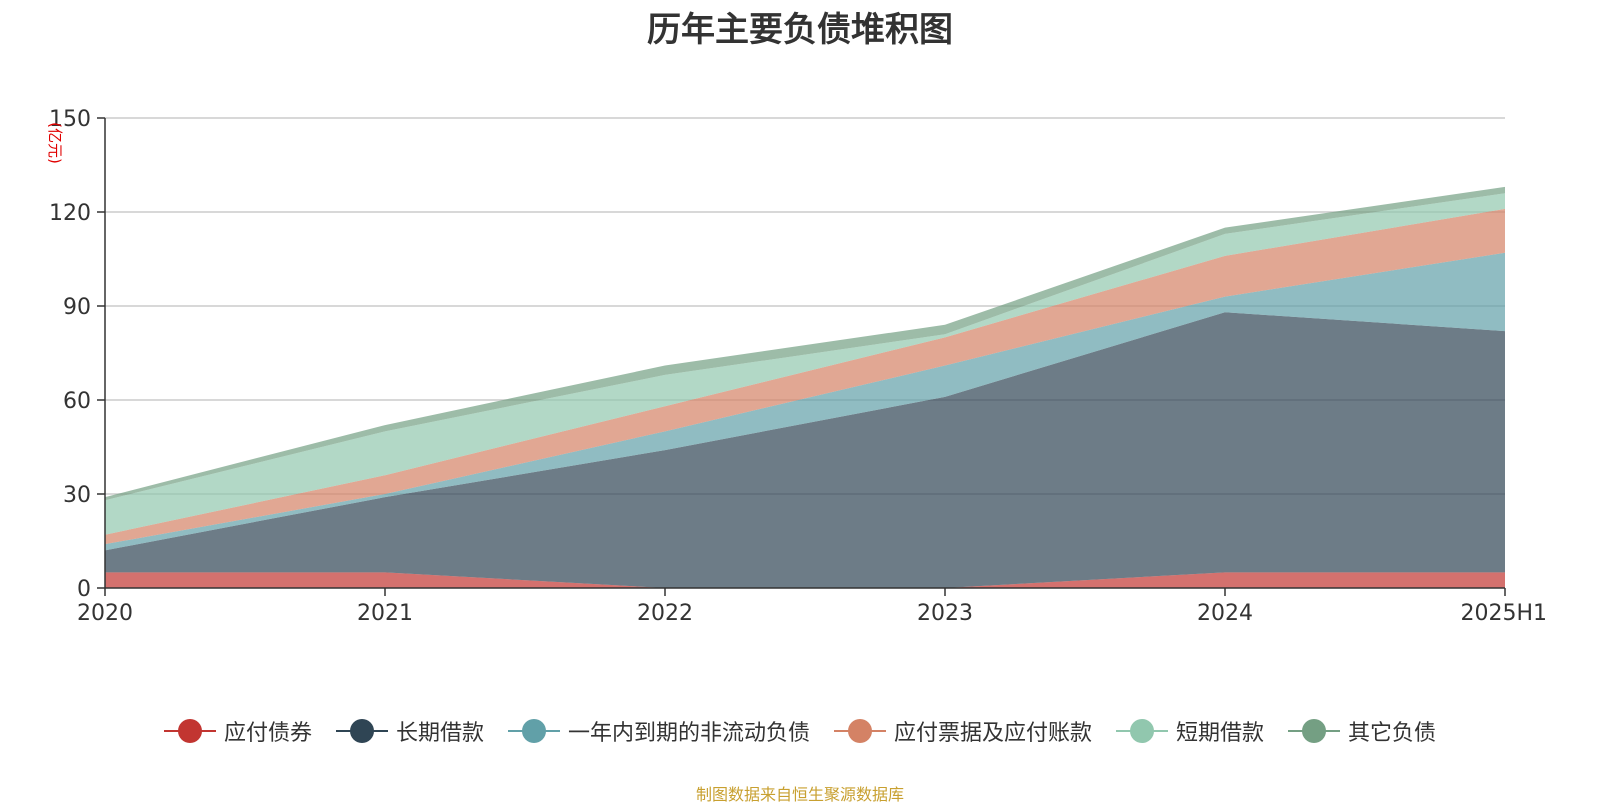 The image size is (1600, 805). Describe the element at coordinates (800, 30) in the screenshot. I see `chart-title: 历年主要负债堆积图` at that location.